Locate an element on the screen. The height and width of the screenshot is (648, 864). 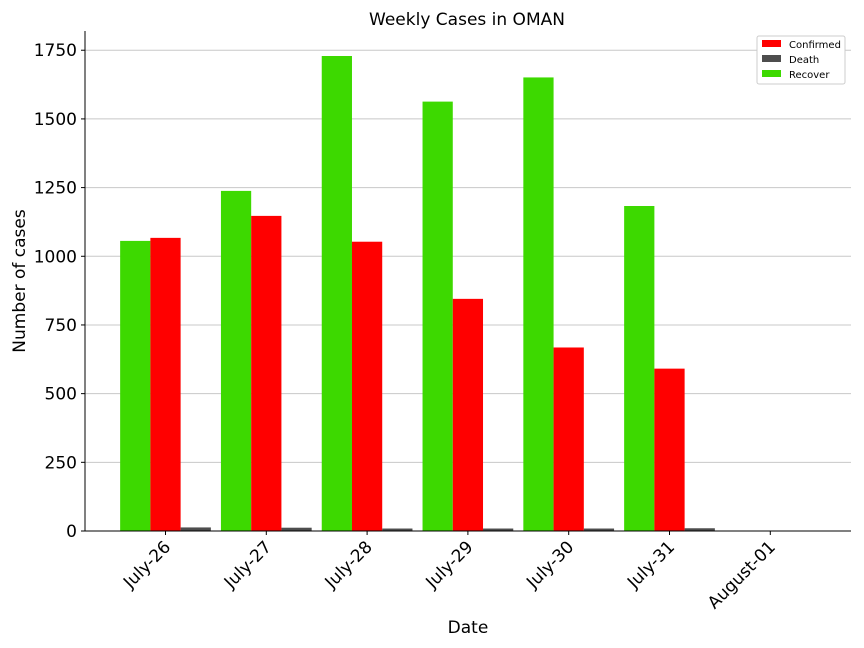
chart-title: Weekly Cases in OMAN is located at coordinates (467, 20).